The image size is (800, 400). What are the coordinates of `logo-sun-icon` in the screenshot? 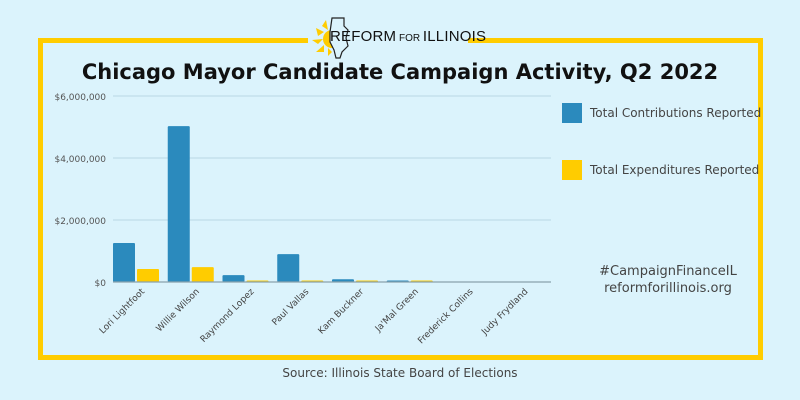 It's located at (330, 38).